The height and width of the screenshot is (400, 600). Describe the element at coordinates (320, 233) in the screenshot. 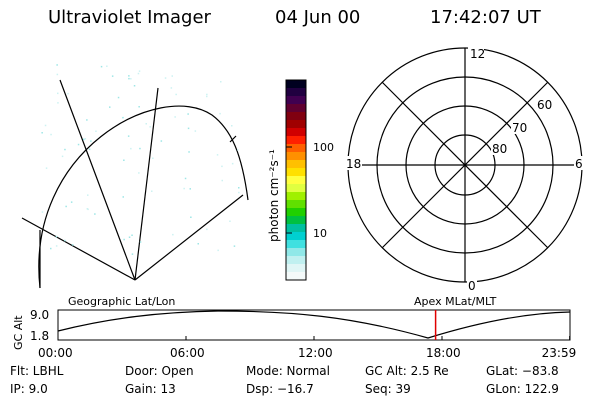

I see `colorbar-label-10: 10` at that location.